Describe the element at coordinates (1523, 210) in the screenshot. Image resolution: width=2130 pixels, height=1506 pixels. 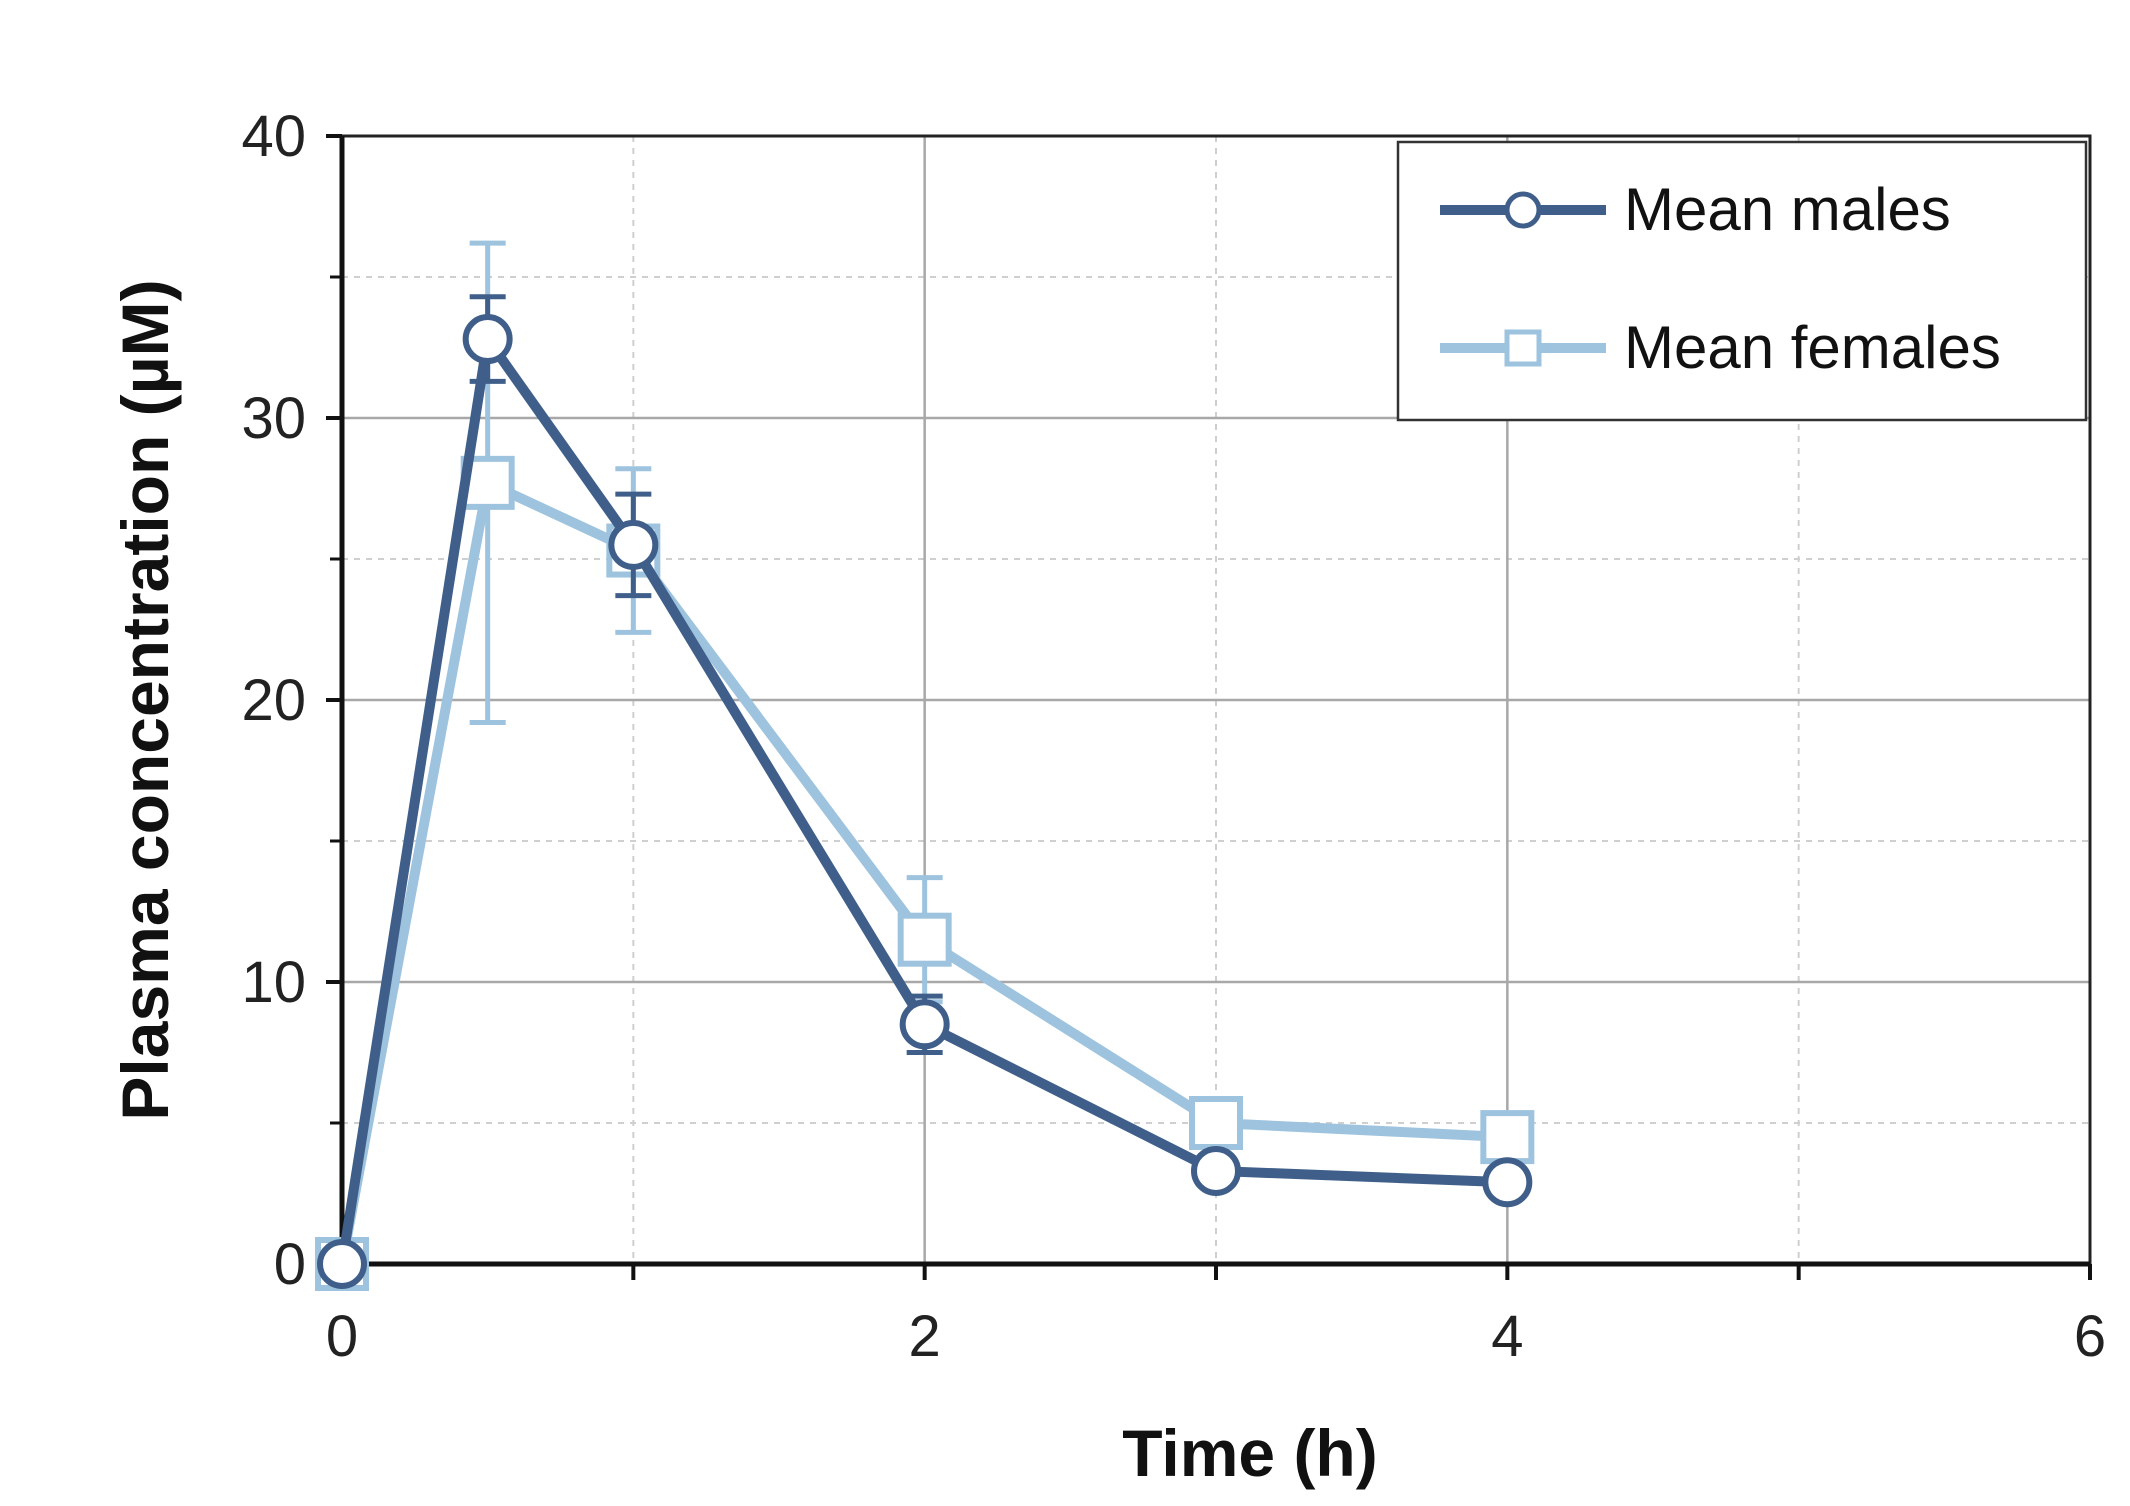
I see `legend-marker-males` at that location.